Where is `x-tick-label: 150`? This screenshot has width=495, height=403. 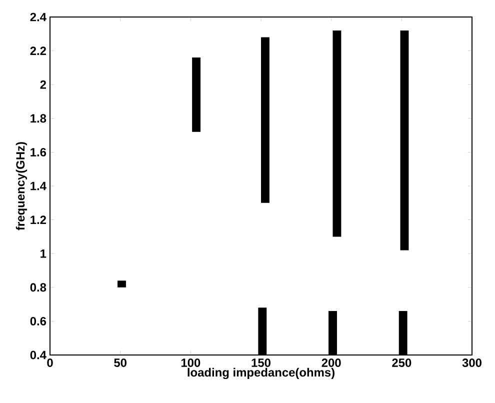
x-tick-label: 150 is located at coordinates (261, 362).